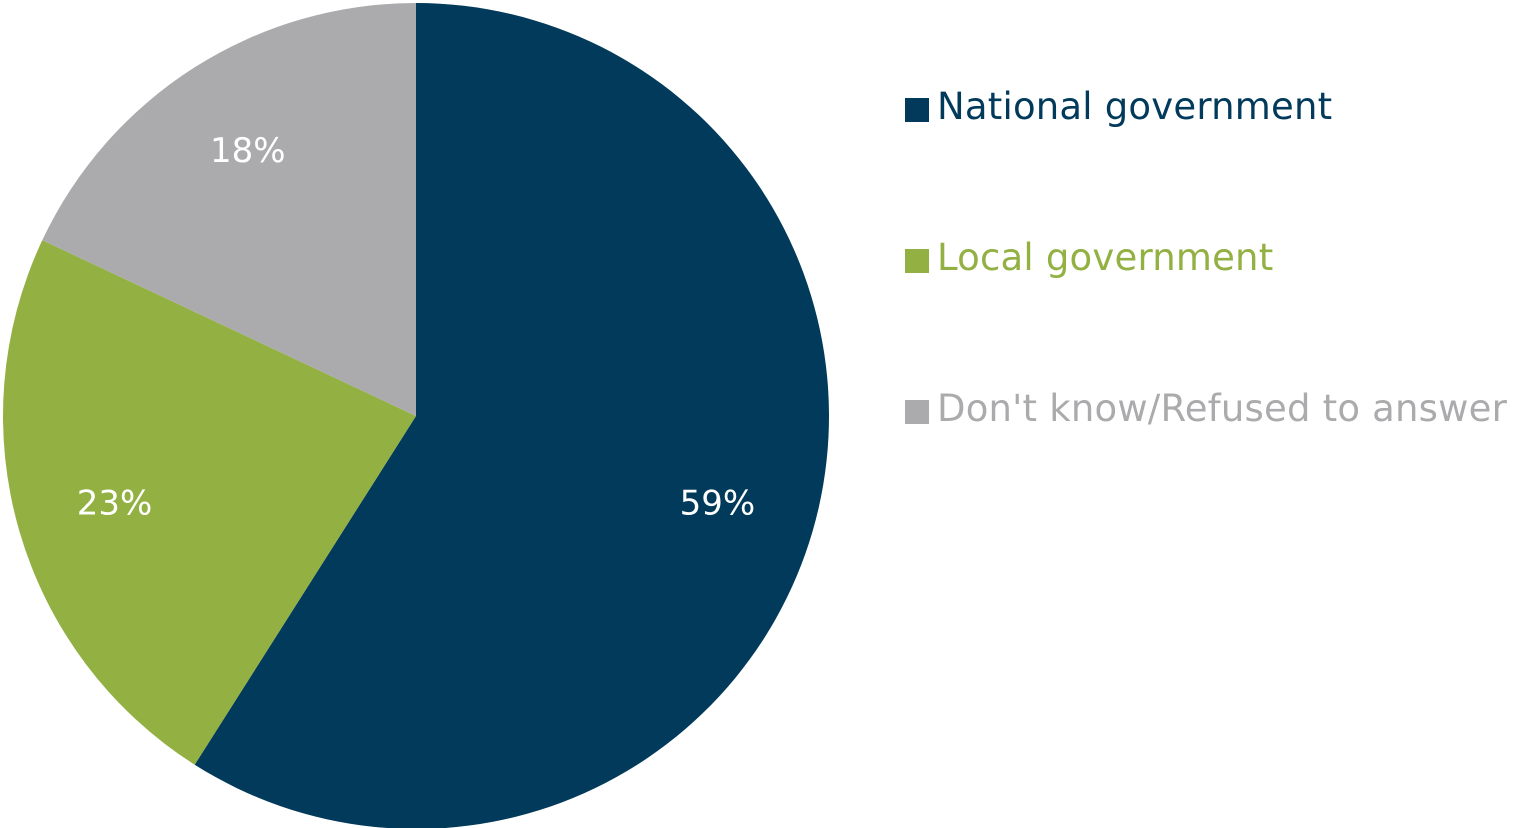 The width and height of the screenshot is (1519, 828). Describe the element at coordinates (917, 261) in the screenshot. I see `legend-swatch-local-government` at that location.